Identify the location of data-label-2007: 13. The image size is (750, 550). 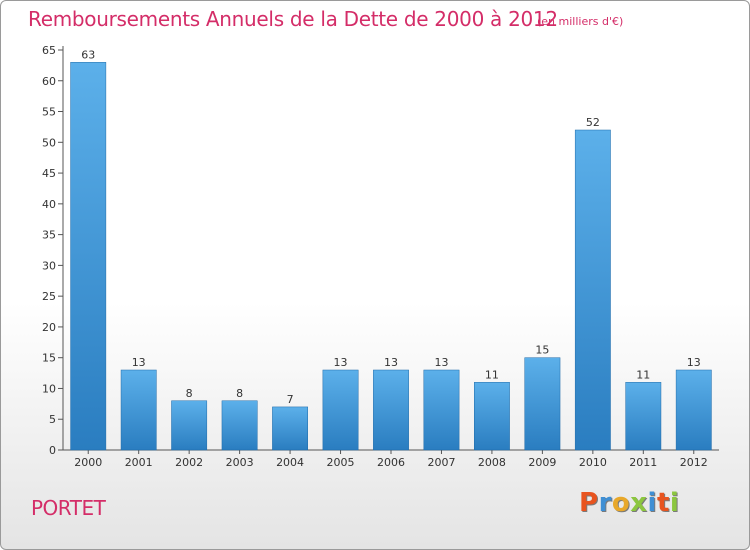
(441, 362).